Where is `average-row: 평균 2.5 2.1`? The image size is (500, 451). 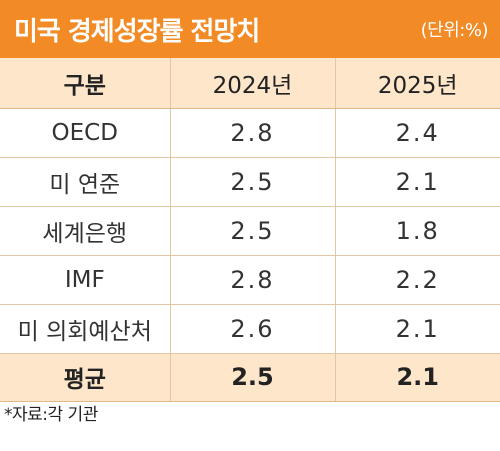
average-row: 평균 2.5 2.1 is located at coordinates (250, 377).